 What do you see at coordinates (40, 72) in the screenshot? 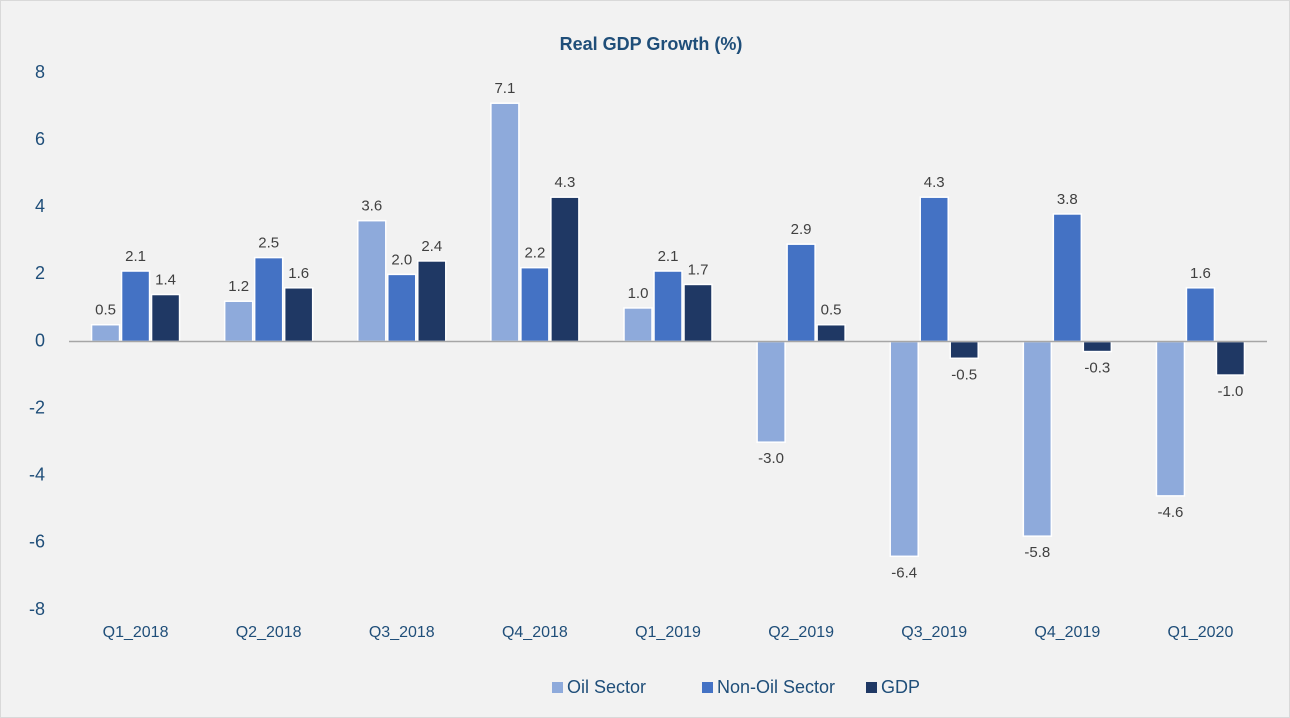
I see `y-tick-label: 8` at bounding box center [40, 72].